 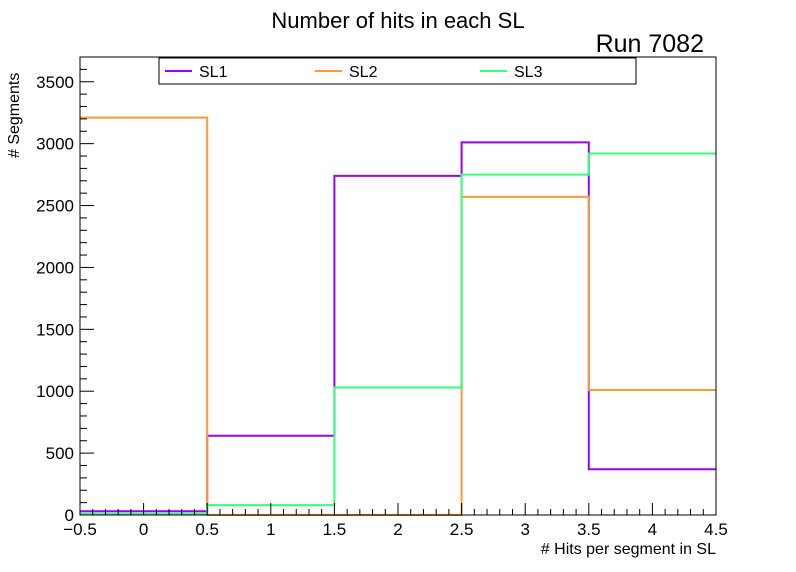 I want to click on y-tick-label: 2500, so click(x=55, y=206).